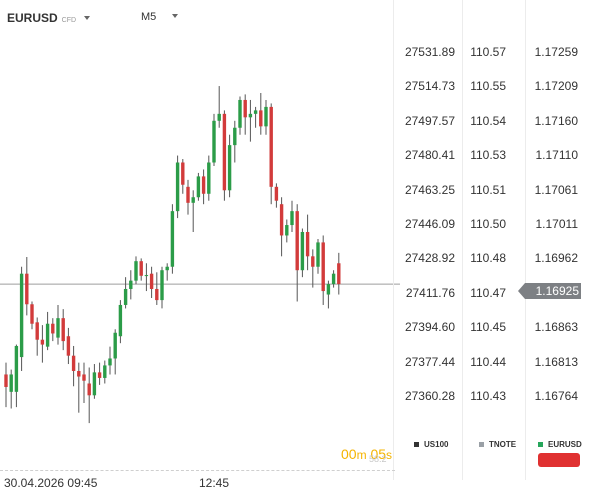 Image resolution: width=595 pixels, height=500 pixels. Describe the element at coordinates (488, 396) in the screenshot. I see `tnote-axis-label: 110.43` at that location.